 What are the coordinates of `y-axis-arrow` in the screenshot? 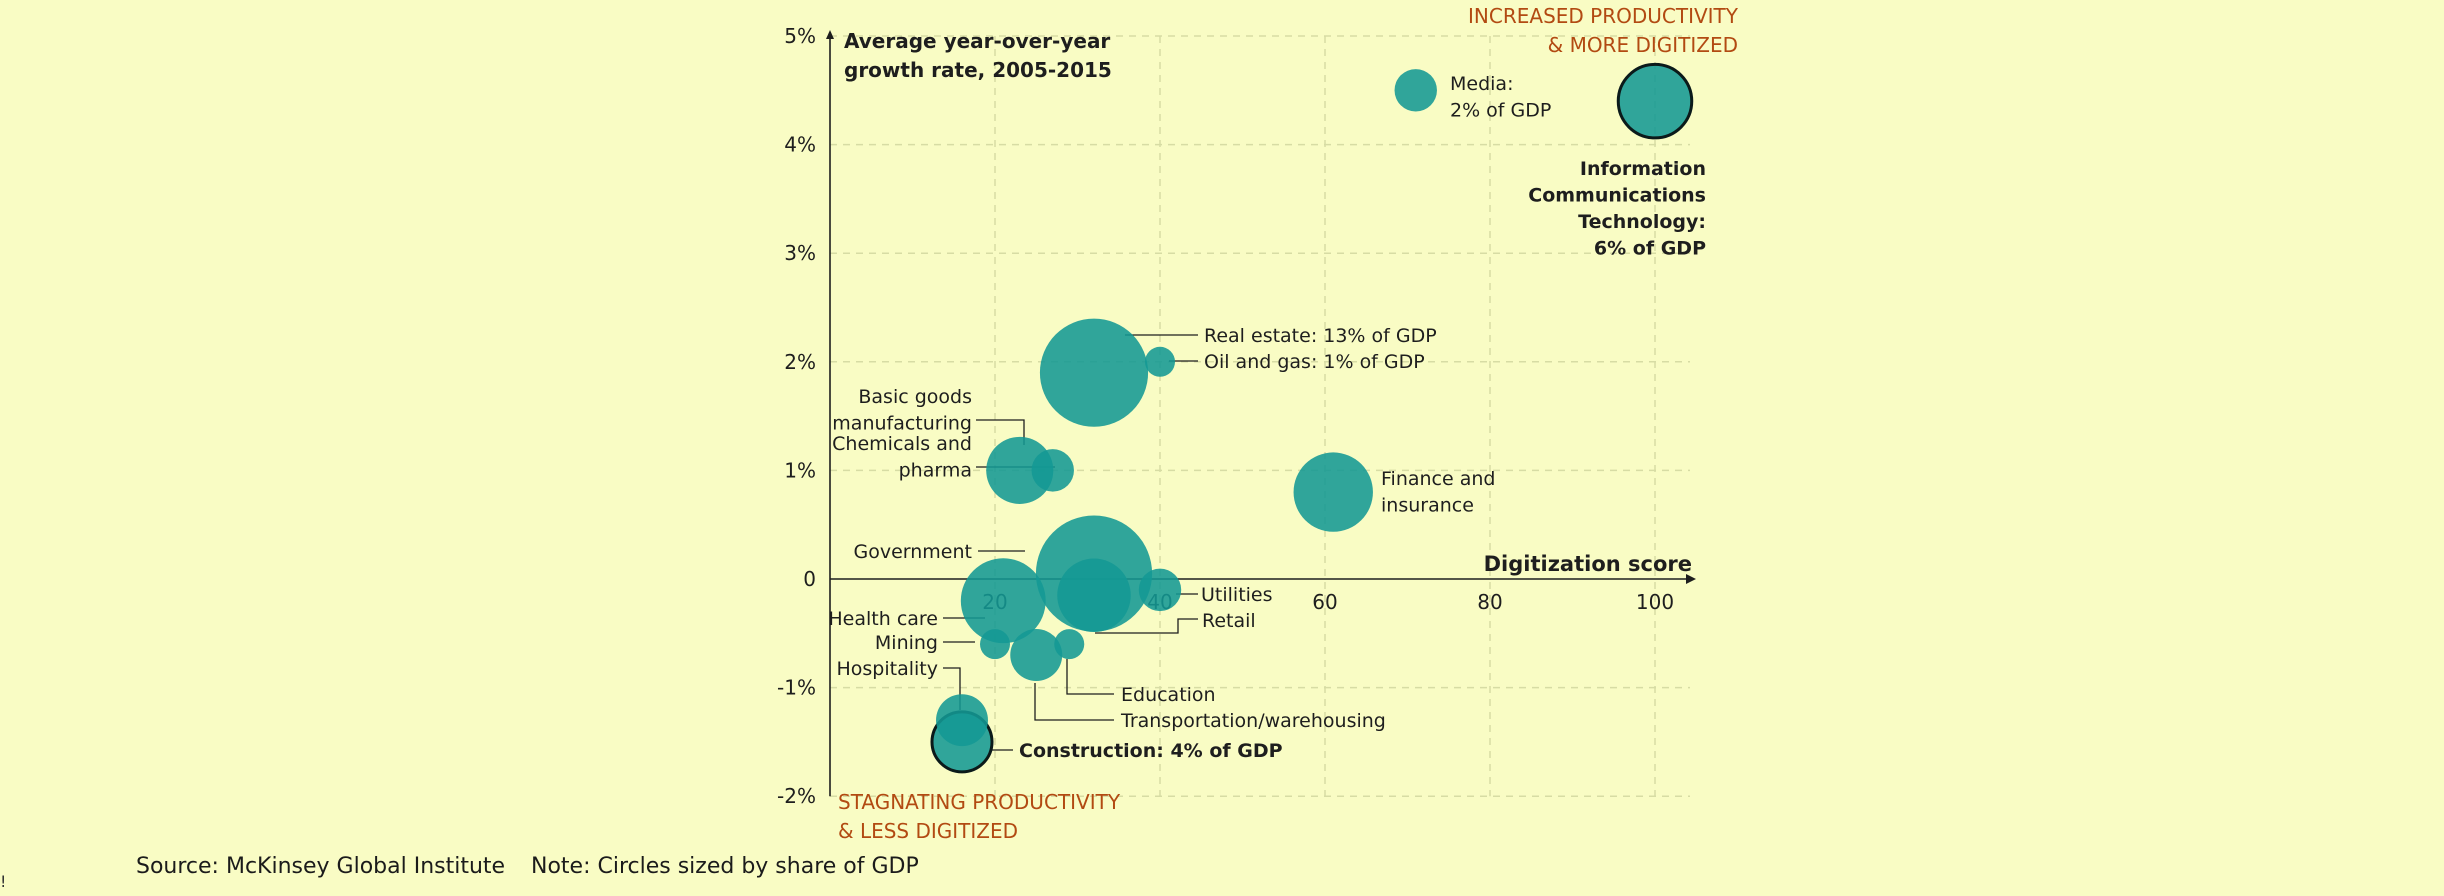 It's located at (830, 34).